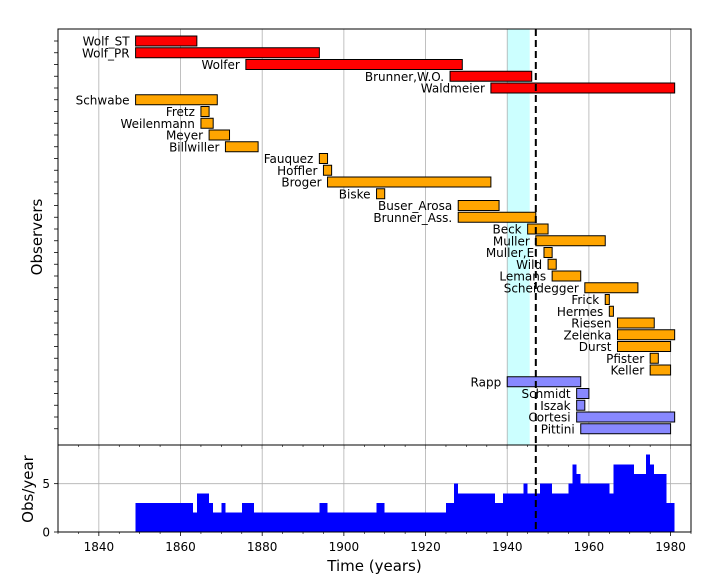 The image size is (720, 585). Describe the element at coordinates (46, 484) in the screenshot. I see `y-tick-label: 5` at that location.